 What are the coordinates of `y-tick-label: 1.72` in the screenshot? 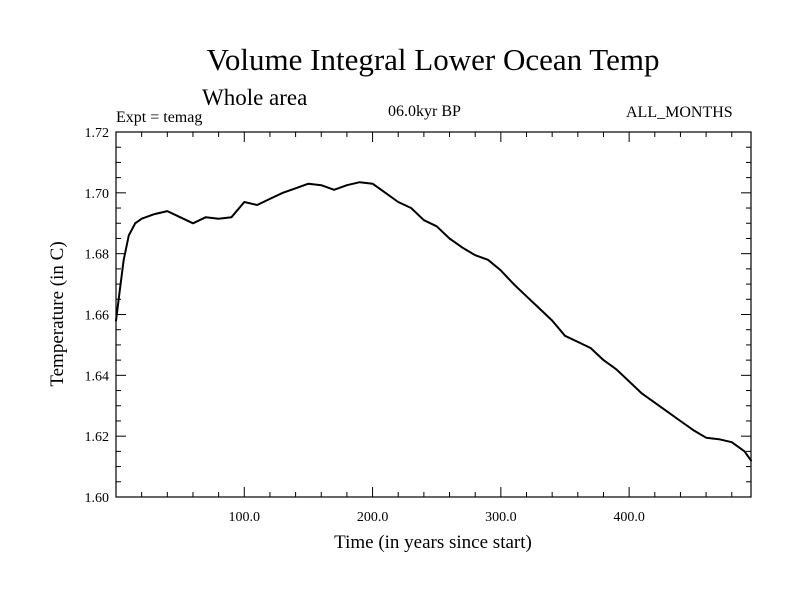 It's located at (97, 133).